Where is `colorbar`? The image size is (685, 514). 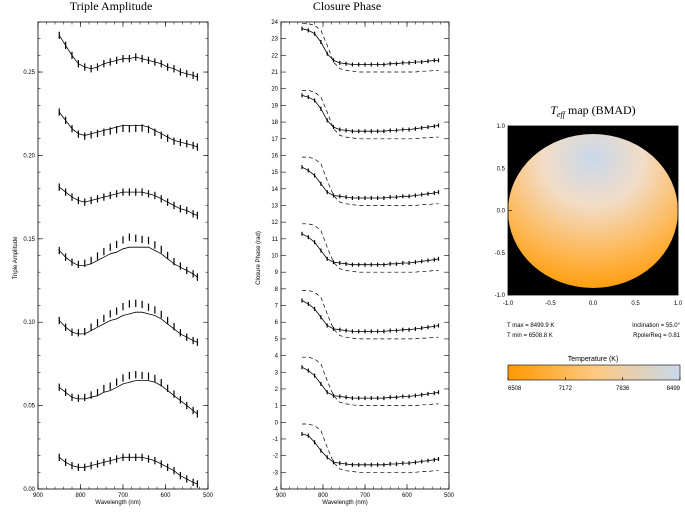 colorbar is located at coordinates (594, 372).